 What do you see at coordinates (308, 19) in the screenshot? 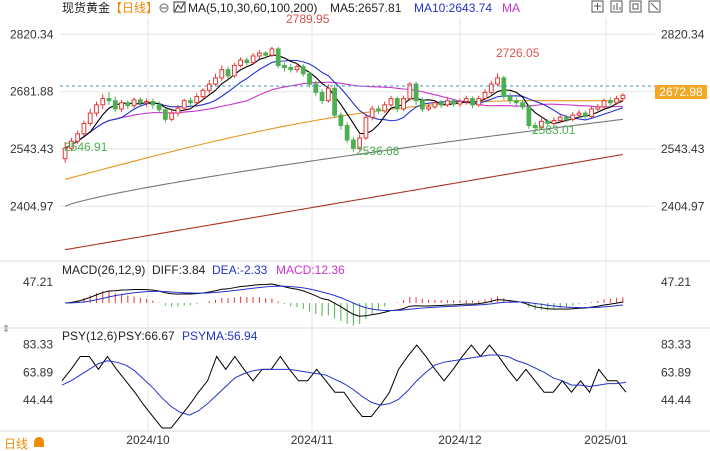
I see `high-annotation: 2789.95` at bounding box center [308, 19].